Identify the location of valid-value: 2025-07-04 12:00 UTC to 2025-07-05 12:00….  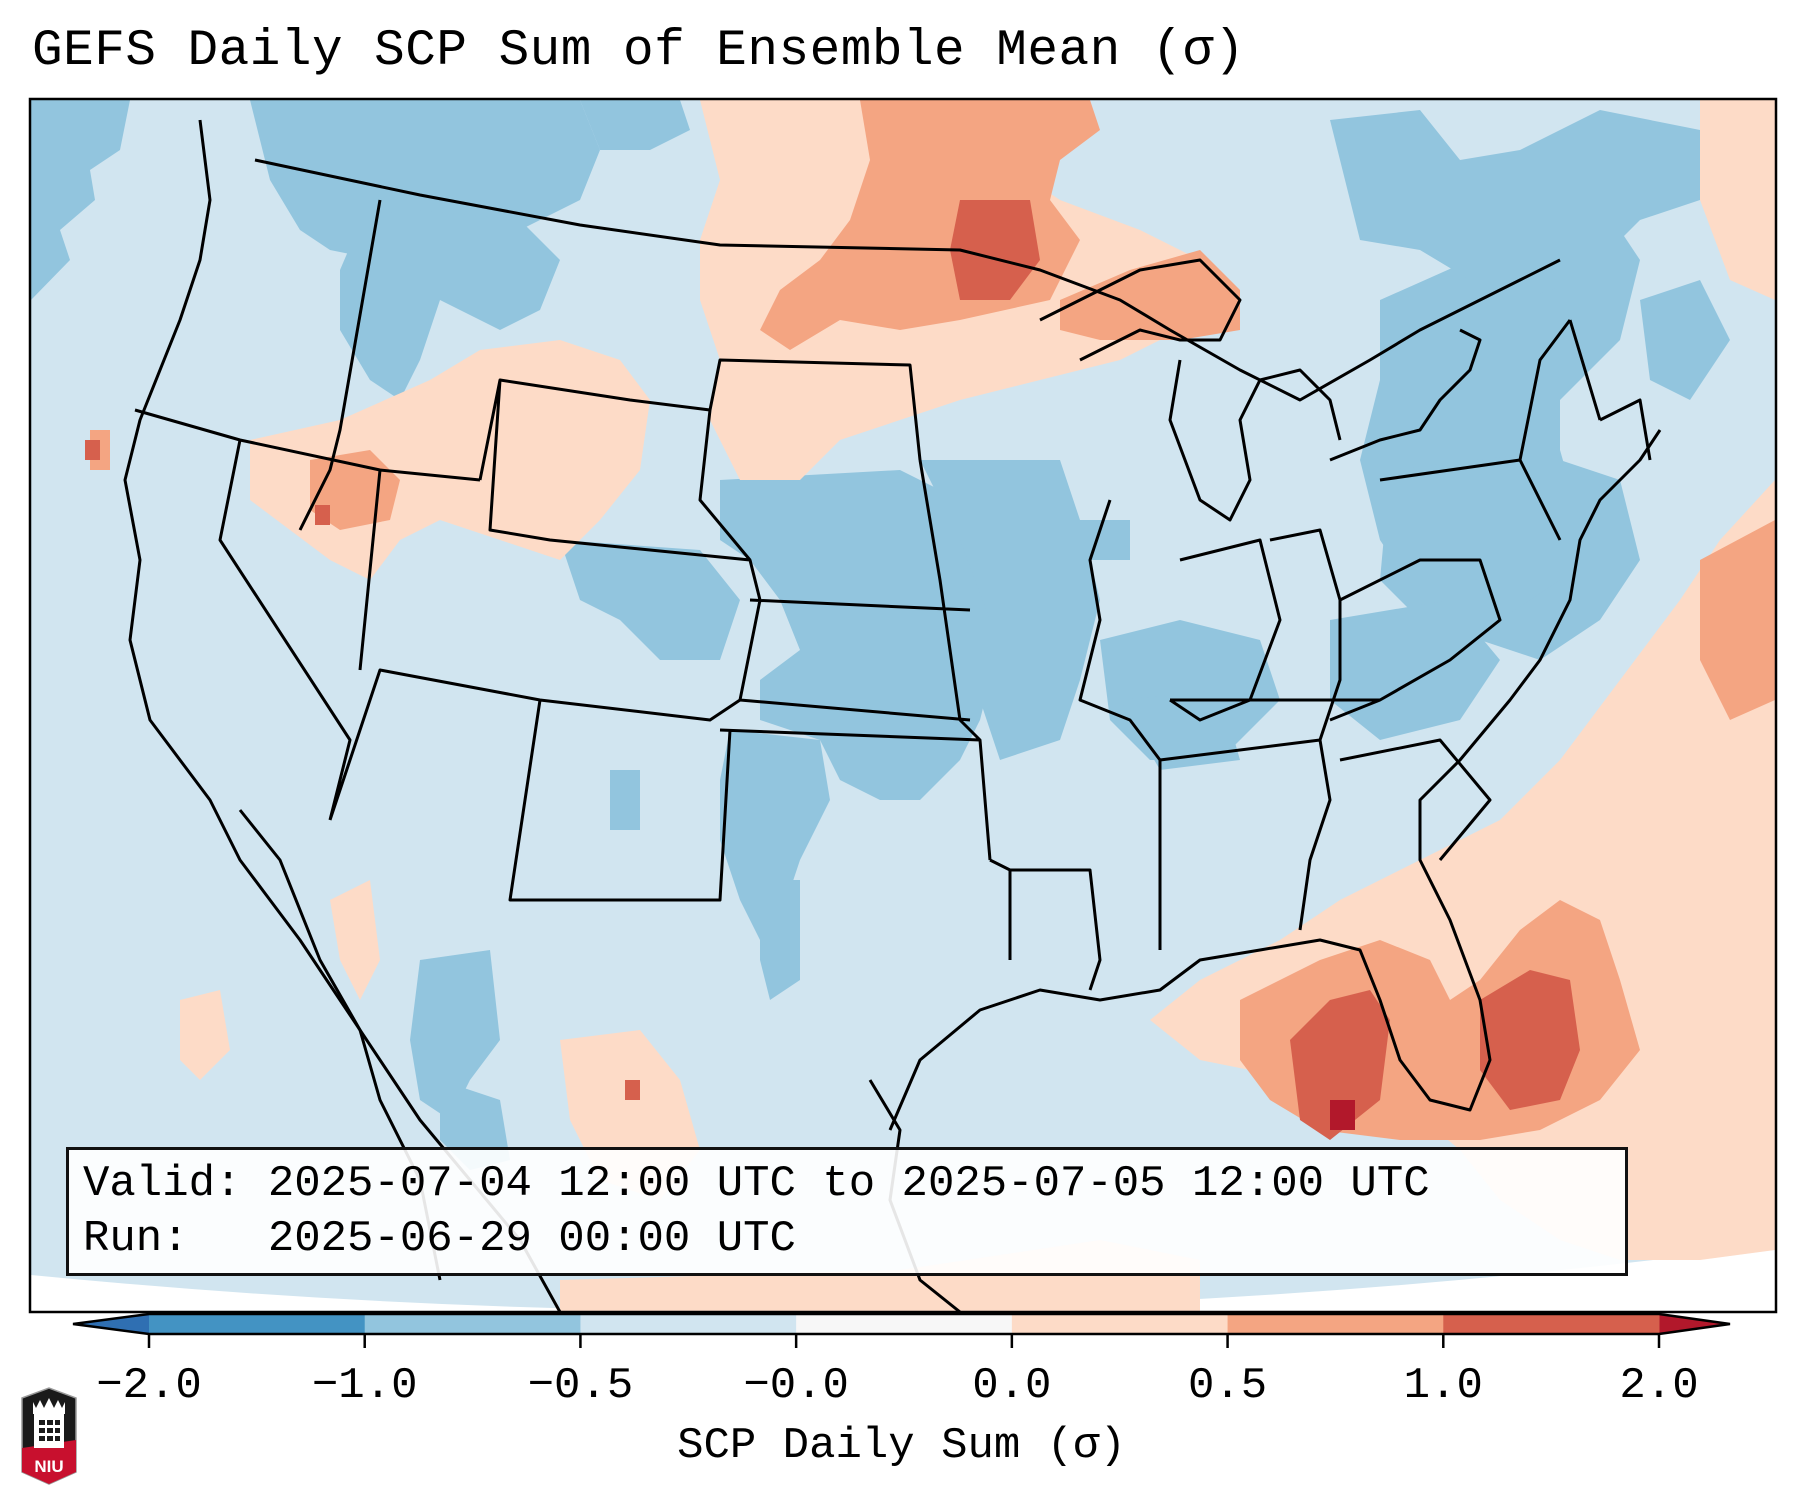
(848, 1184).